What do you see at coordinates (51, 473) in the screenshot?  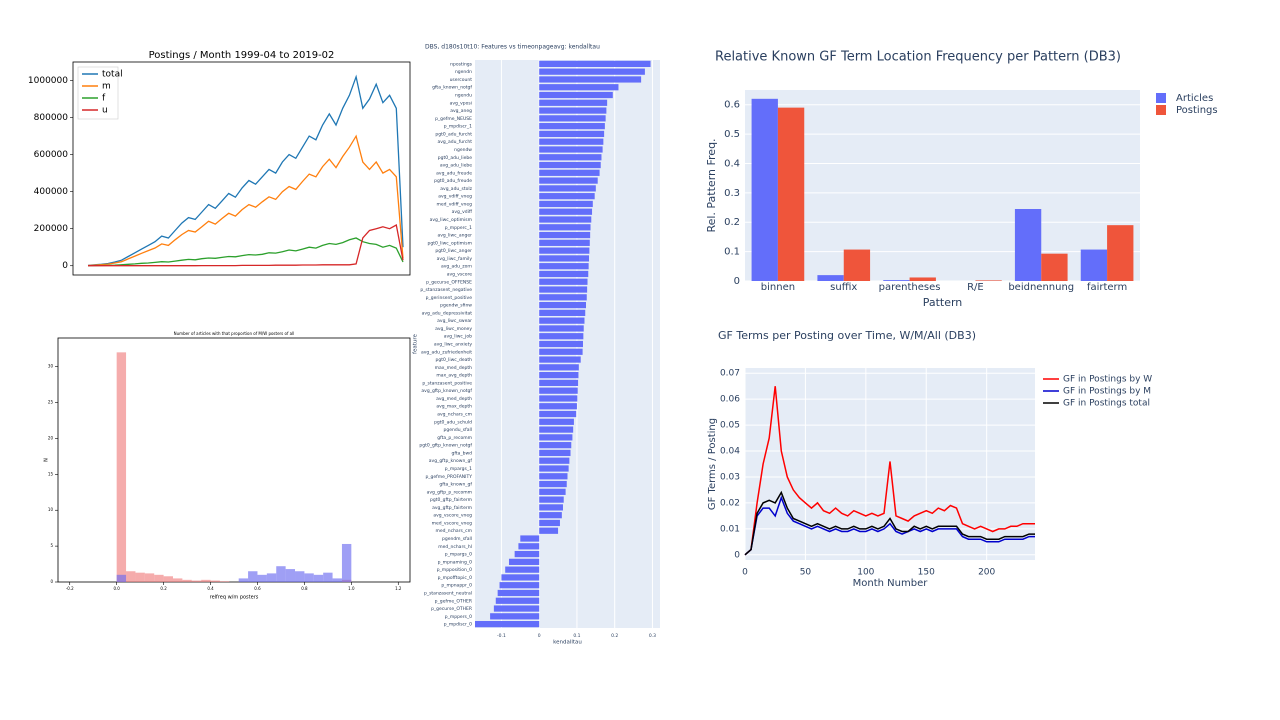 I see `y-tick-label: 15` at bounding box center [51, 473].